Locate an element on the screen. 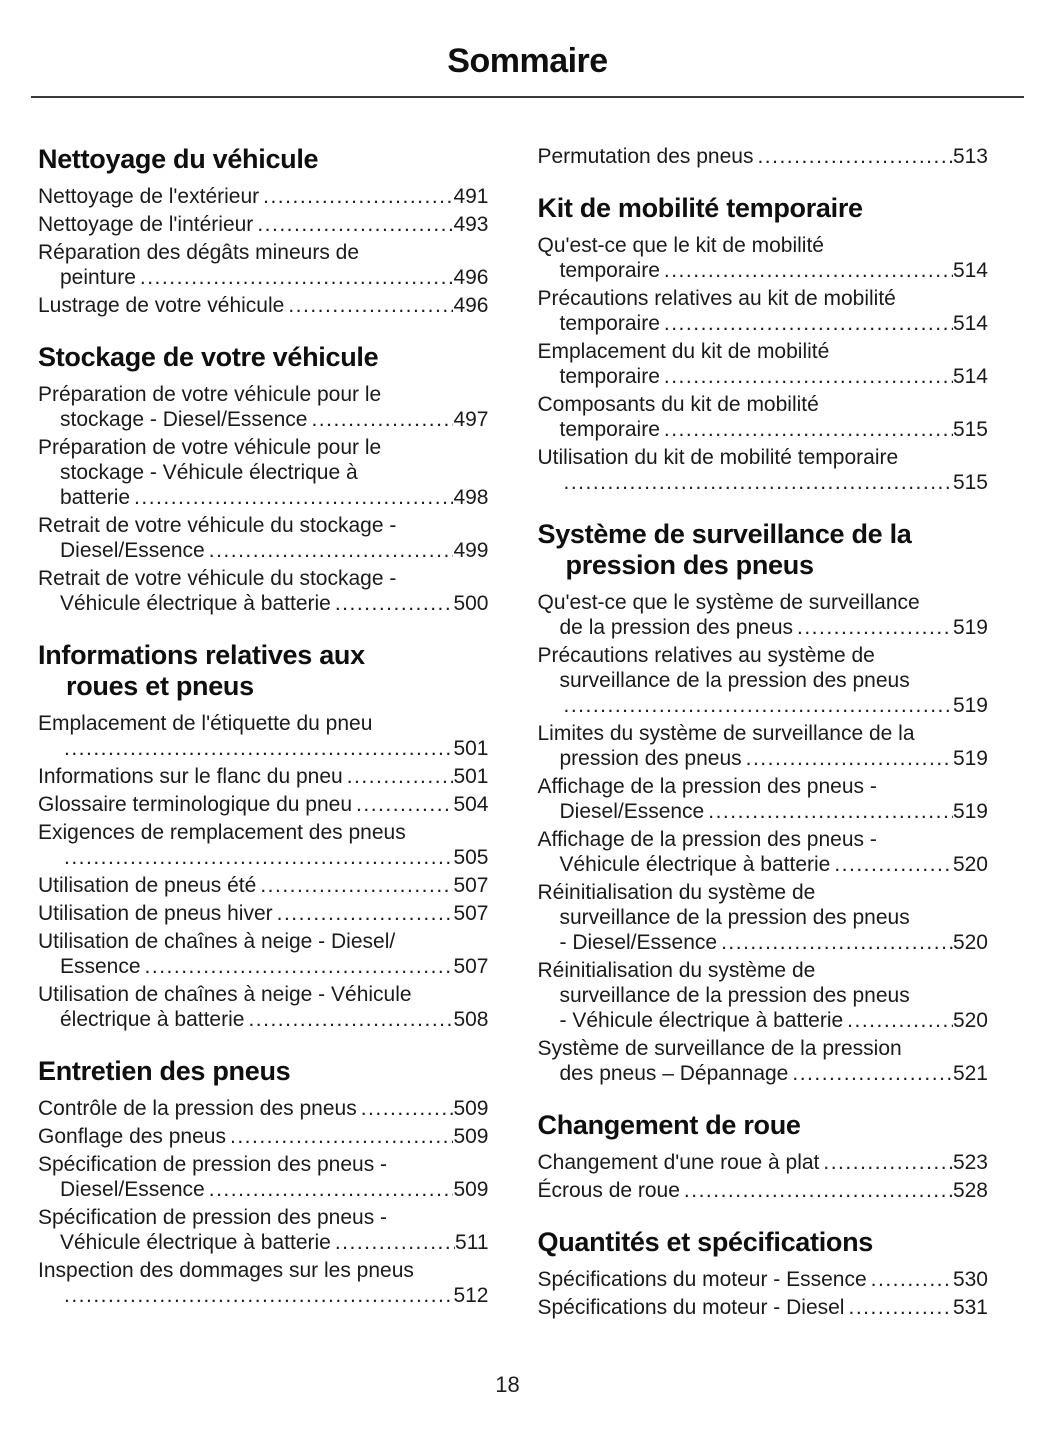 This screenshot has width=1055, height=1448. toc-entry: Spécifications du moteur - Essence 530 is located at coordinates (763, 1279).